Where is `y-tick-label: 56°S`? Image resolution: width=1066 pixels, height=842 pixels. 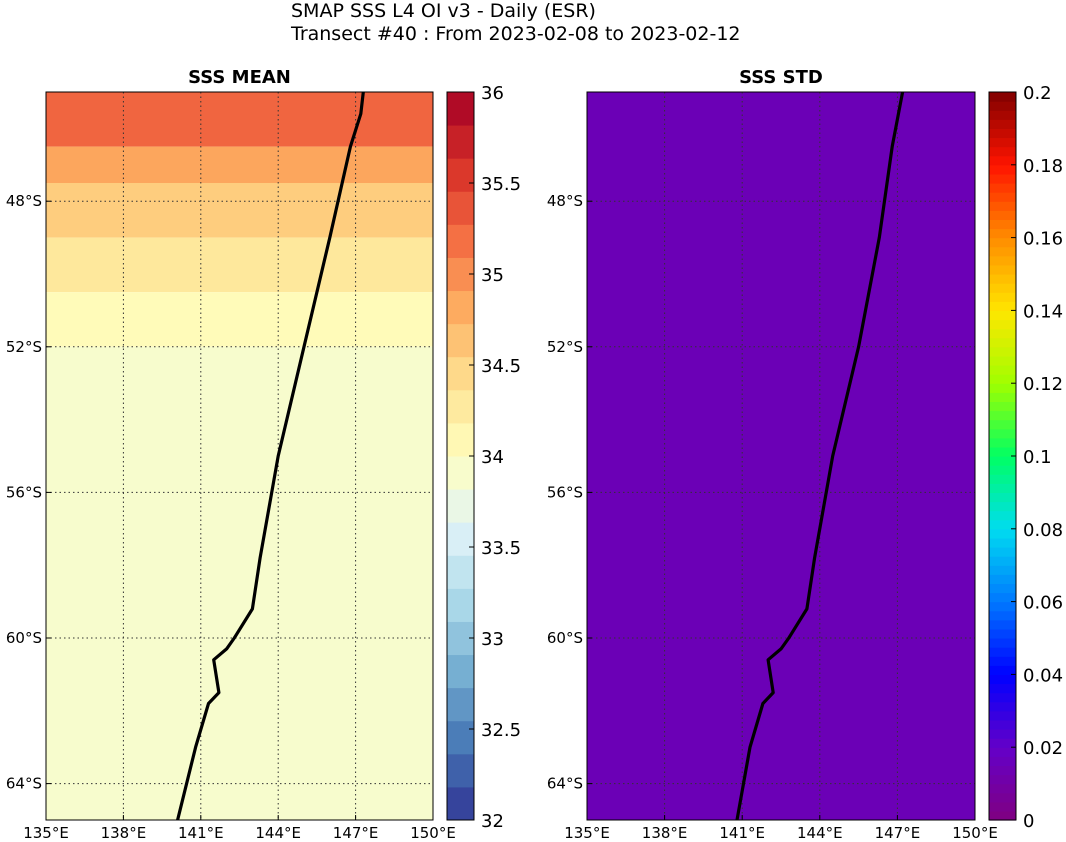 y-tick-label: 56°S is located at coordinates (565, 492).